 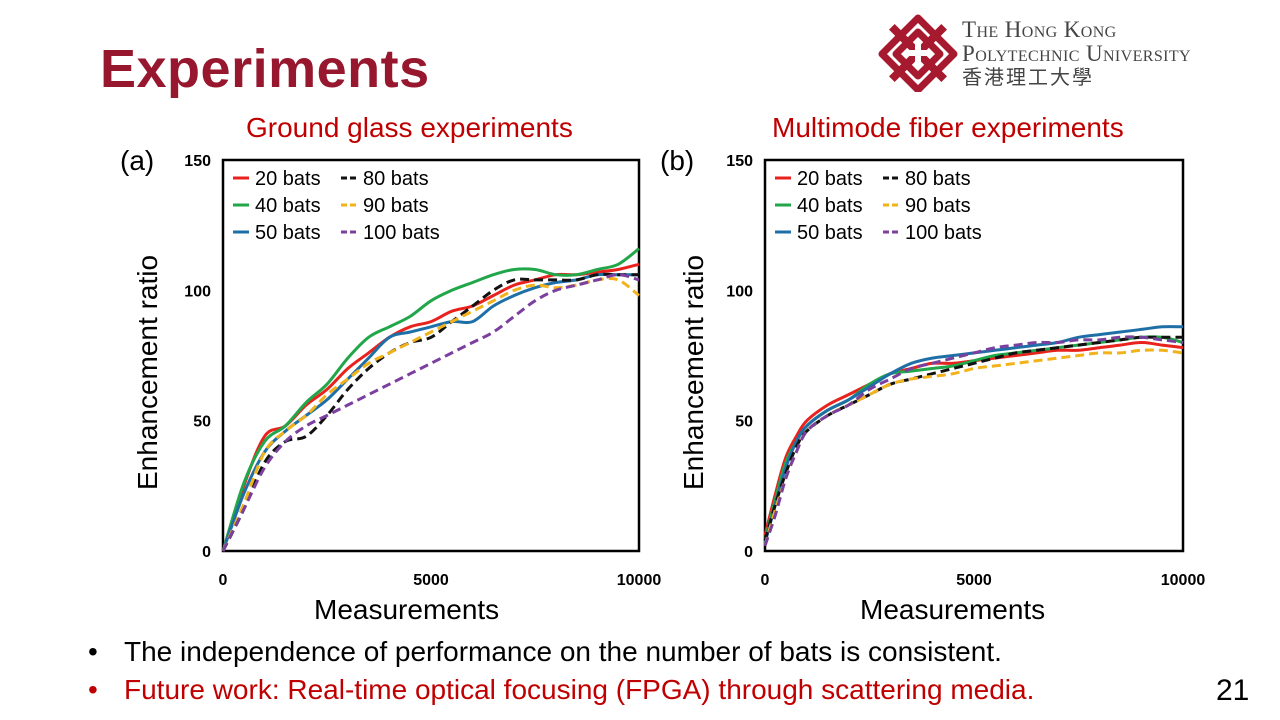 I want to click on chart-b-series-line-50-bats, so click(x=973, y=434).